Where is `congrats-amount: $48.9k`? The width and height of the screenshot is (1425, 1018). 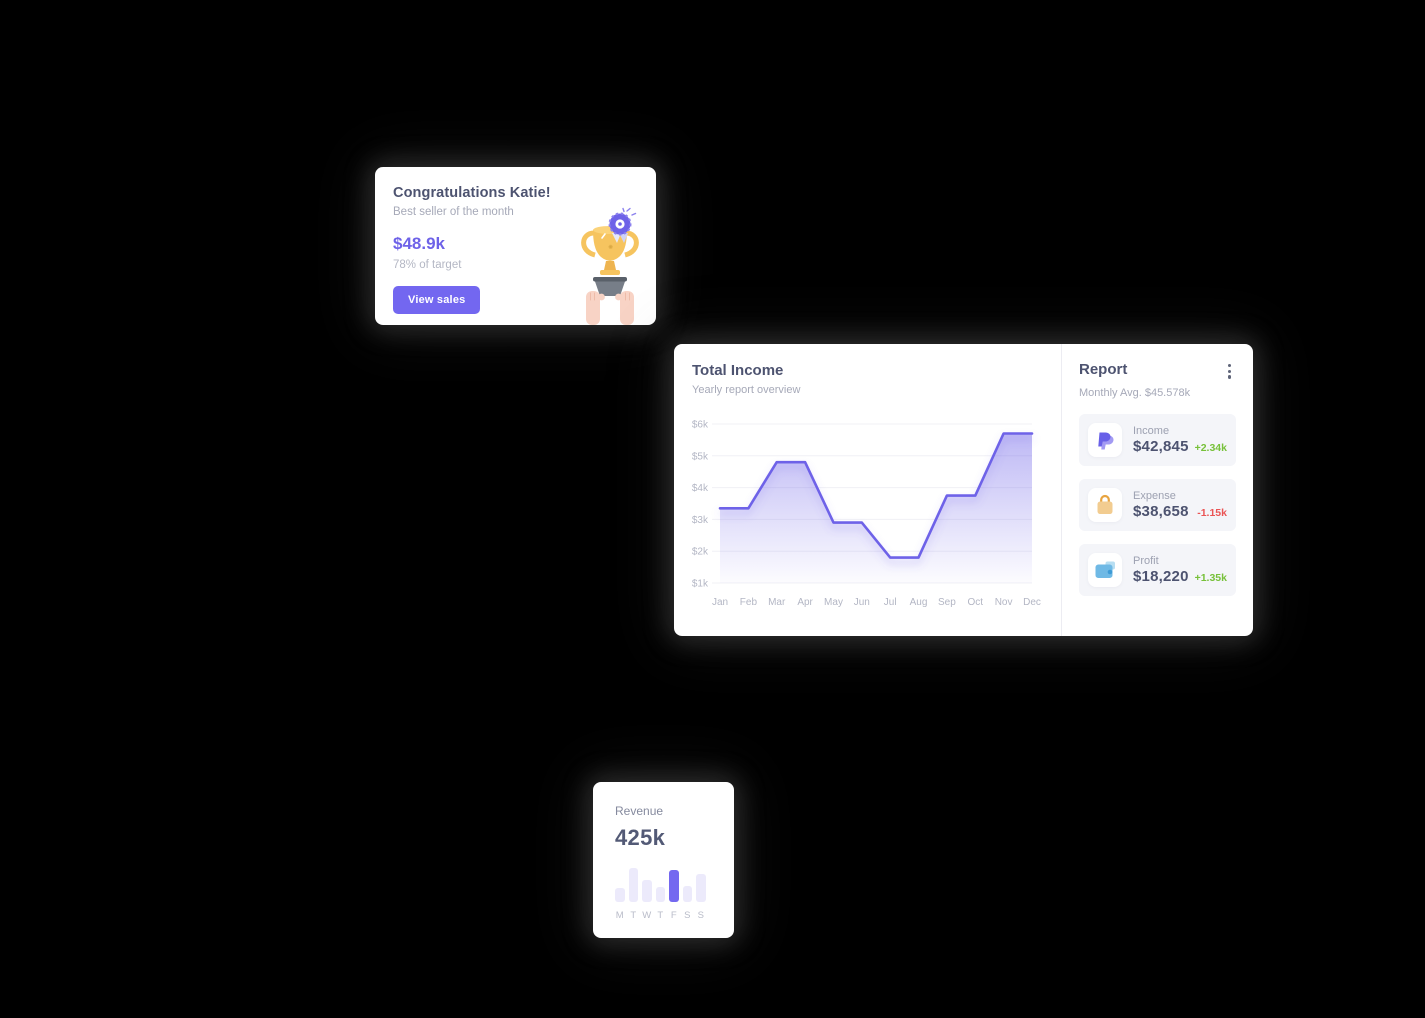
congrats-amount: $48.9k is located at coordinates (419, 243).